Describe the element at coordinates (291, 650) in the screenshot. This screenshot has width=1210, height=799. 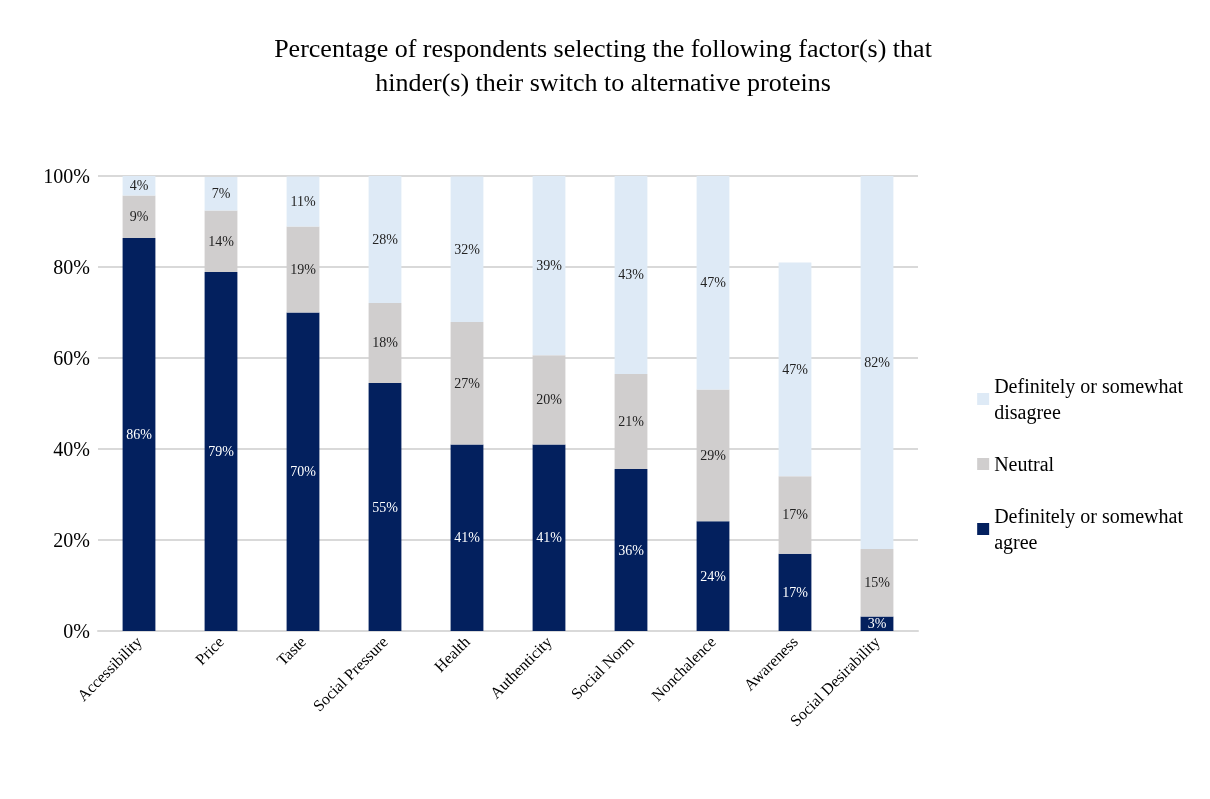
I see `x-tick-label: Taste` at that location.